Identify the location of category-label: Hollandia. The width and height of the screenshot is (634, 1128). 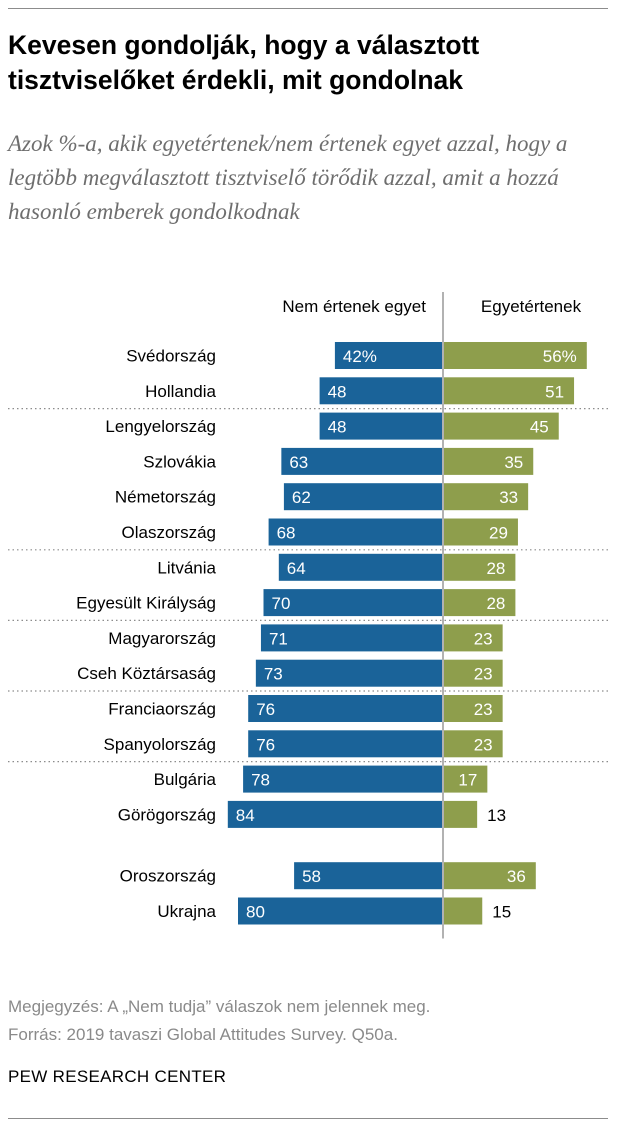
(180, 391).